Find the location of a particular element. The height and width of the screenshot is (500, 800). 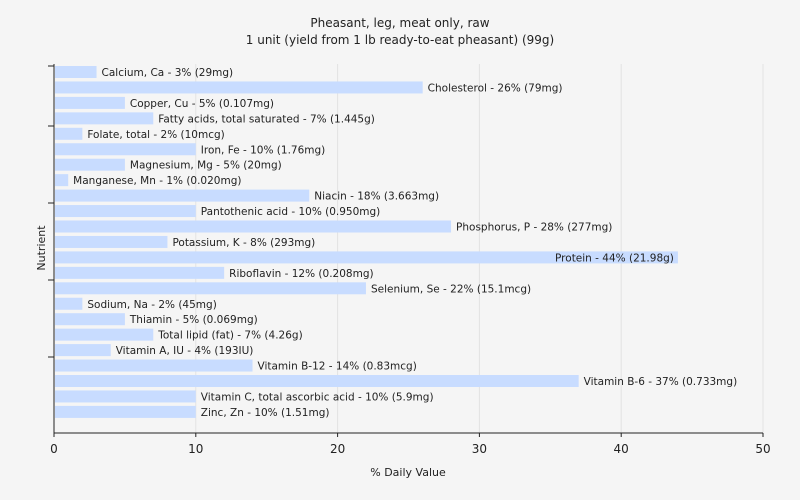

chart-title: Pheasant, leg, meat only, raw is located at coordinates (399, 23).